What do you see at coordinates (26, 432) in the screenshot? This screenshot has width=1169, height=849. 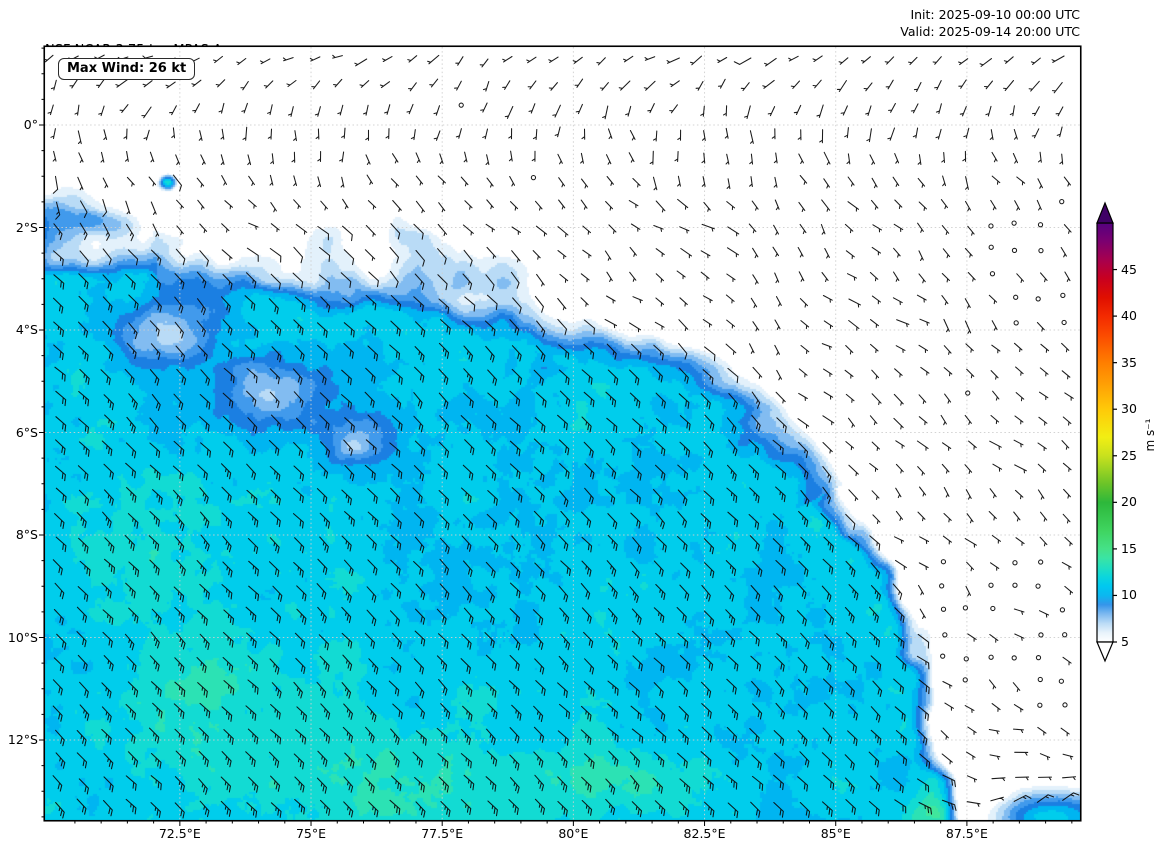 I see `y-tick-label: 6°S` at bounding box center [26, 432].